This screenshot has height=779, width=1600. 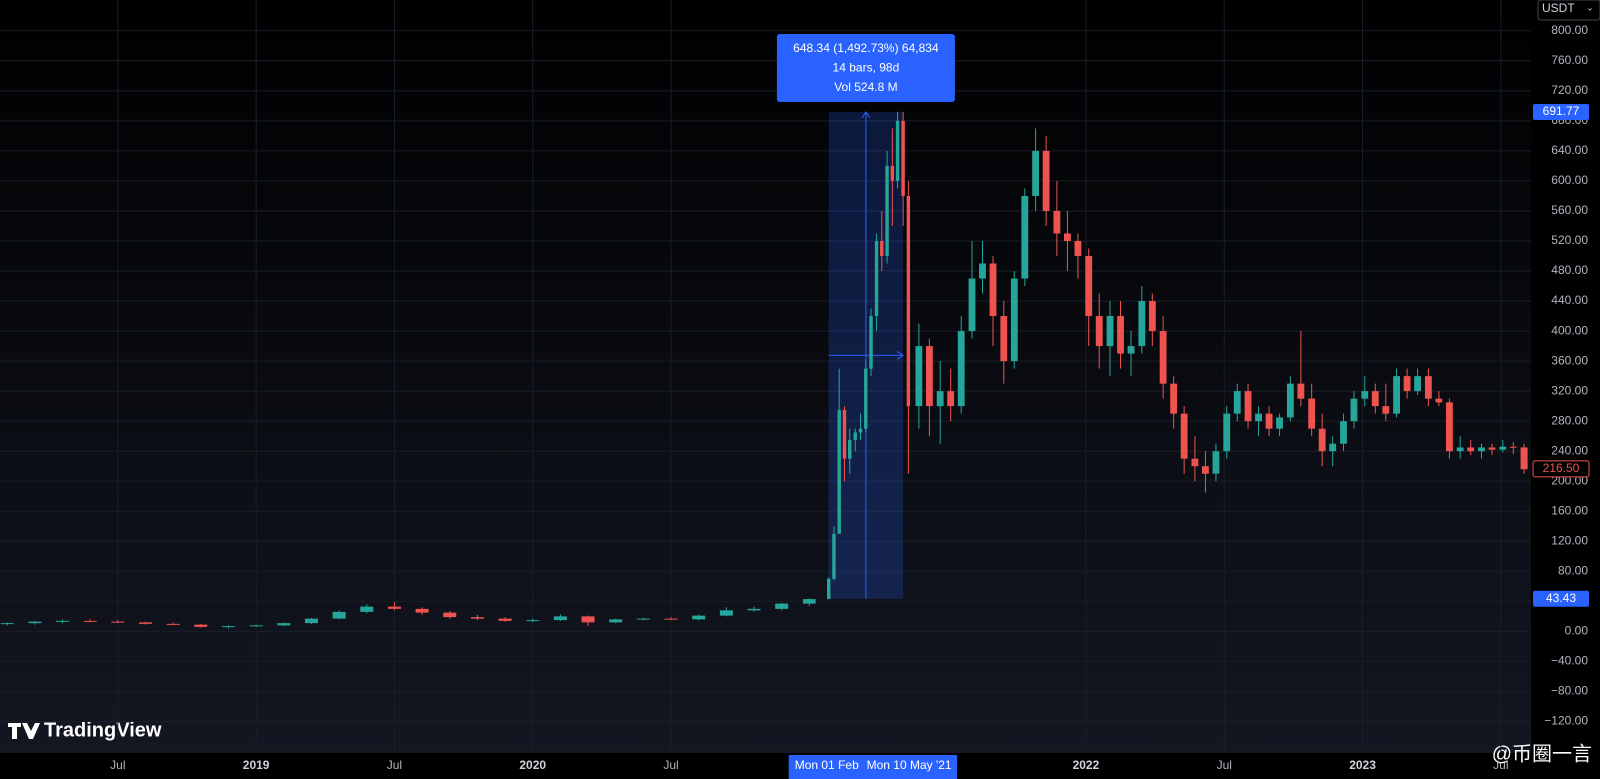 I want to click on y-tick-label: 800.00, so click(x=1569, y=30).